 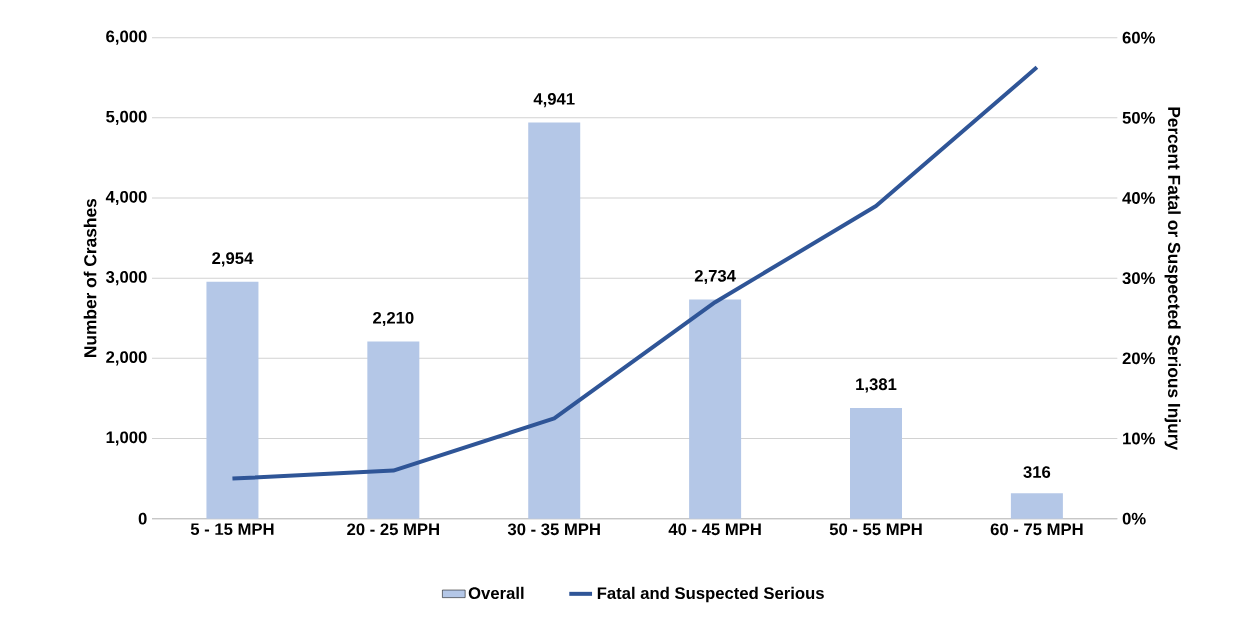 What do you see at coordinates (1134, 518) in the screenshot?
I see `y2-tick-label: 0%` at bounding box center [1134, 518].